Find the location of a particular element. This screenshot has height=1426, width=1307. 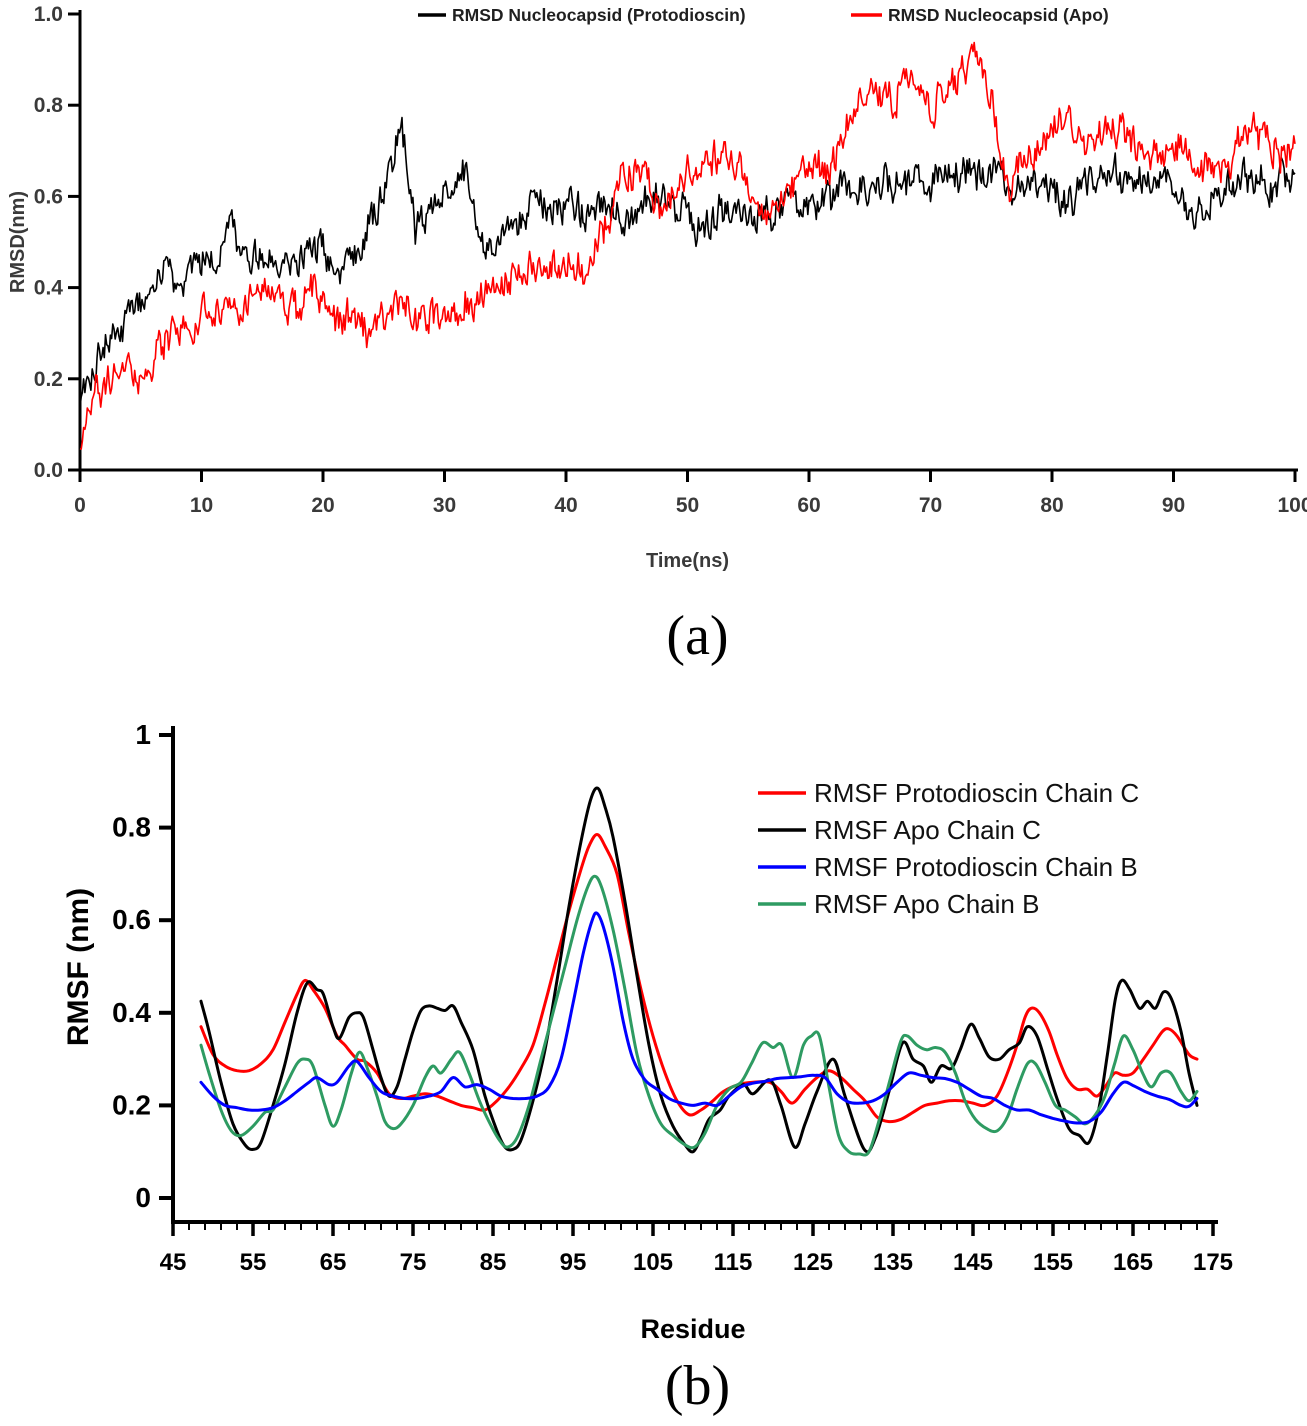

legend-item: RMSF Protodioscin Chain C is located at coordinates (948, 793).